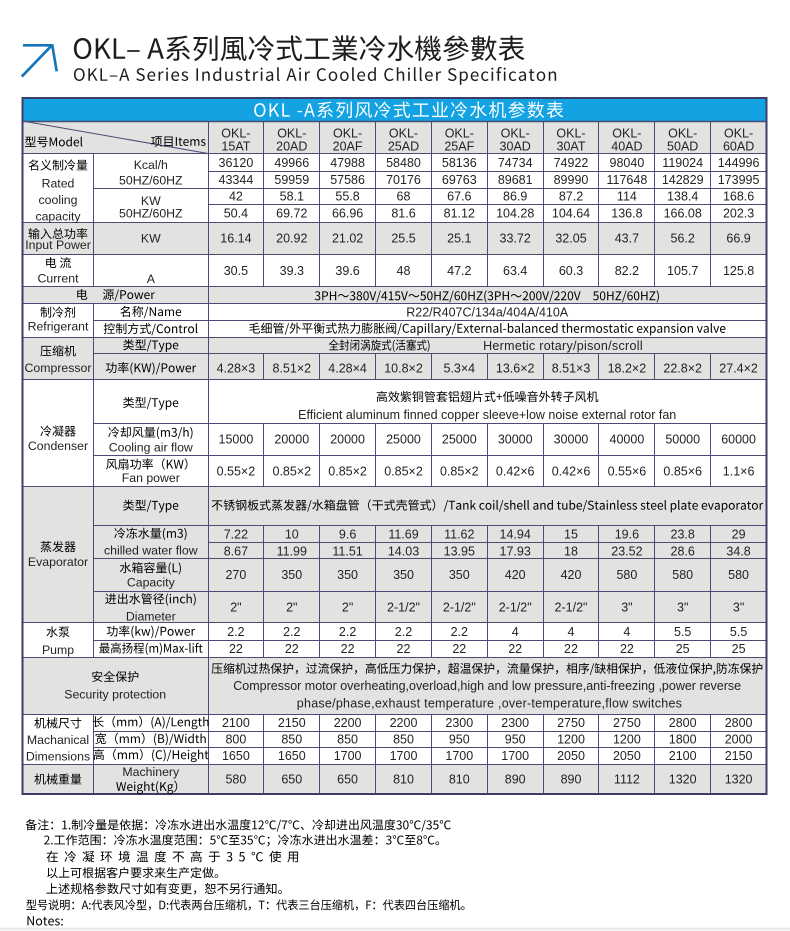 This screenshot has height=931, width=790. What do you see at coordinates (571, 534) in the screenshot?
I see `svg-text: 15` at bounding box center [571, 534].